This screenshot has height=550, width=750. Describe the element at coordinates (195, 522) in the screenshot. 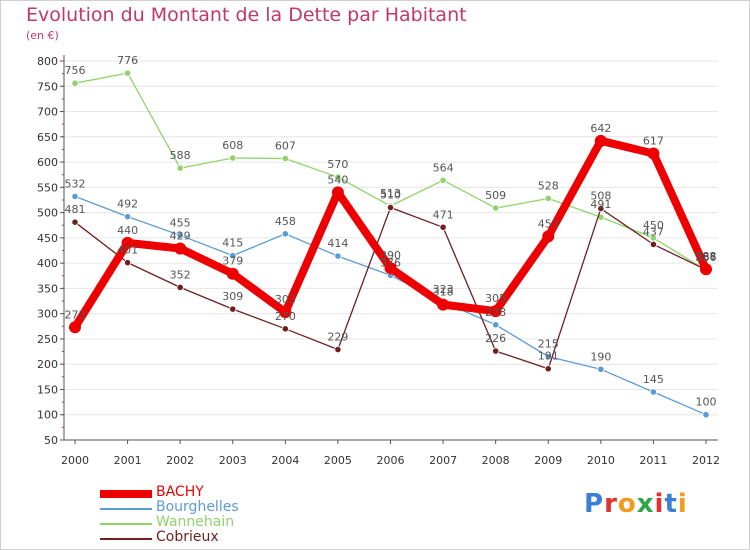

I see `legend-label: Wannehain` at that location.